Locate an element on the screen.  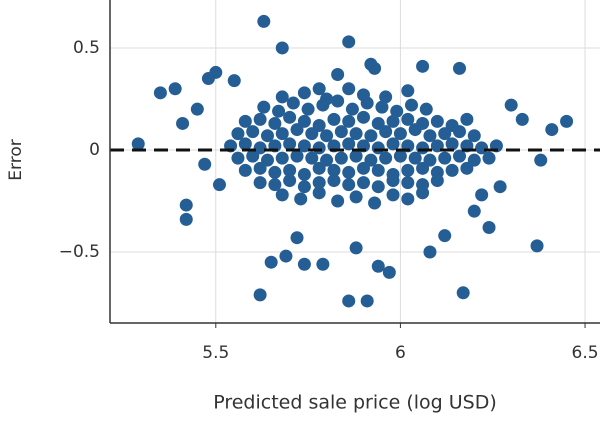
y-tick-label: −0.5 is located at coordinates (79, 252).